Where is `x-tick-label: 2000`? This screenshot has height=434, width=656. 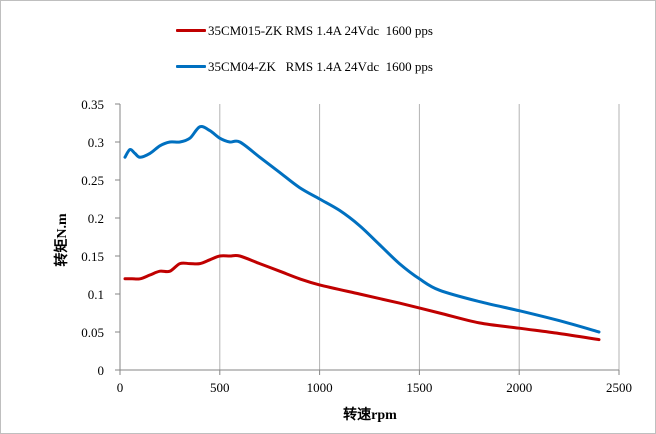
x-tick-label: 2000 is located at coordinates (519, 387).